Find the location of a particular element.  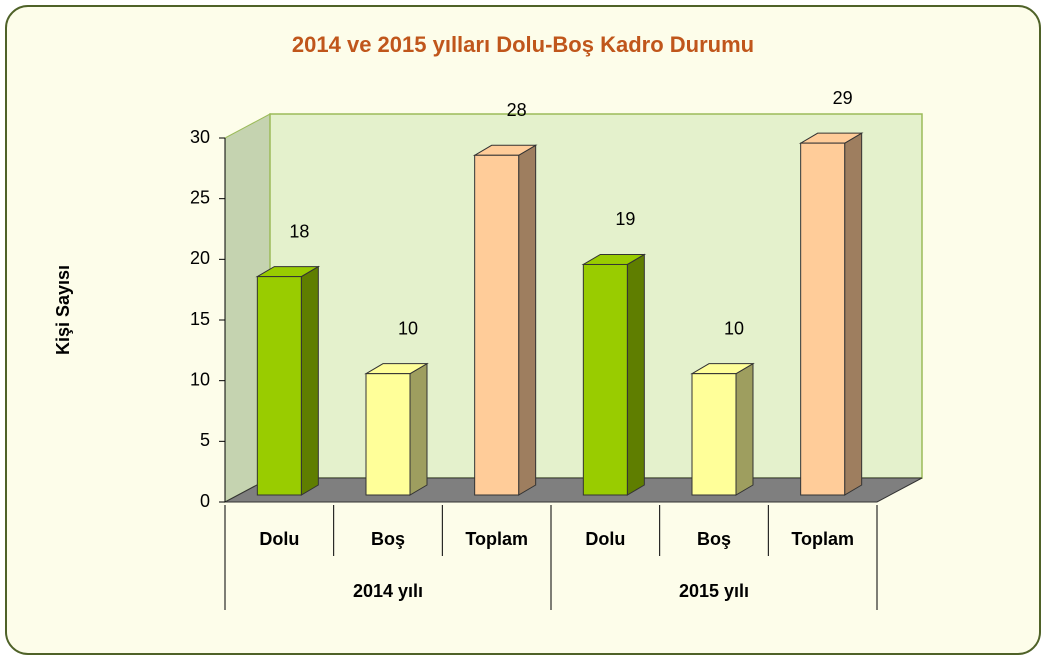

y-axis-label: Kişi Sayısı is located at coordinates (63, 310).